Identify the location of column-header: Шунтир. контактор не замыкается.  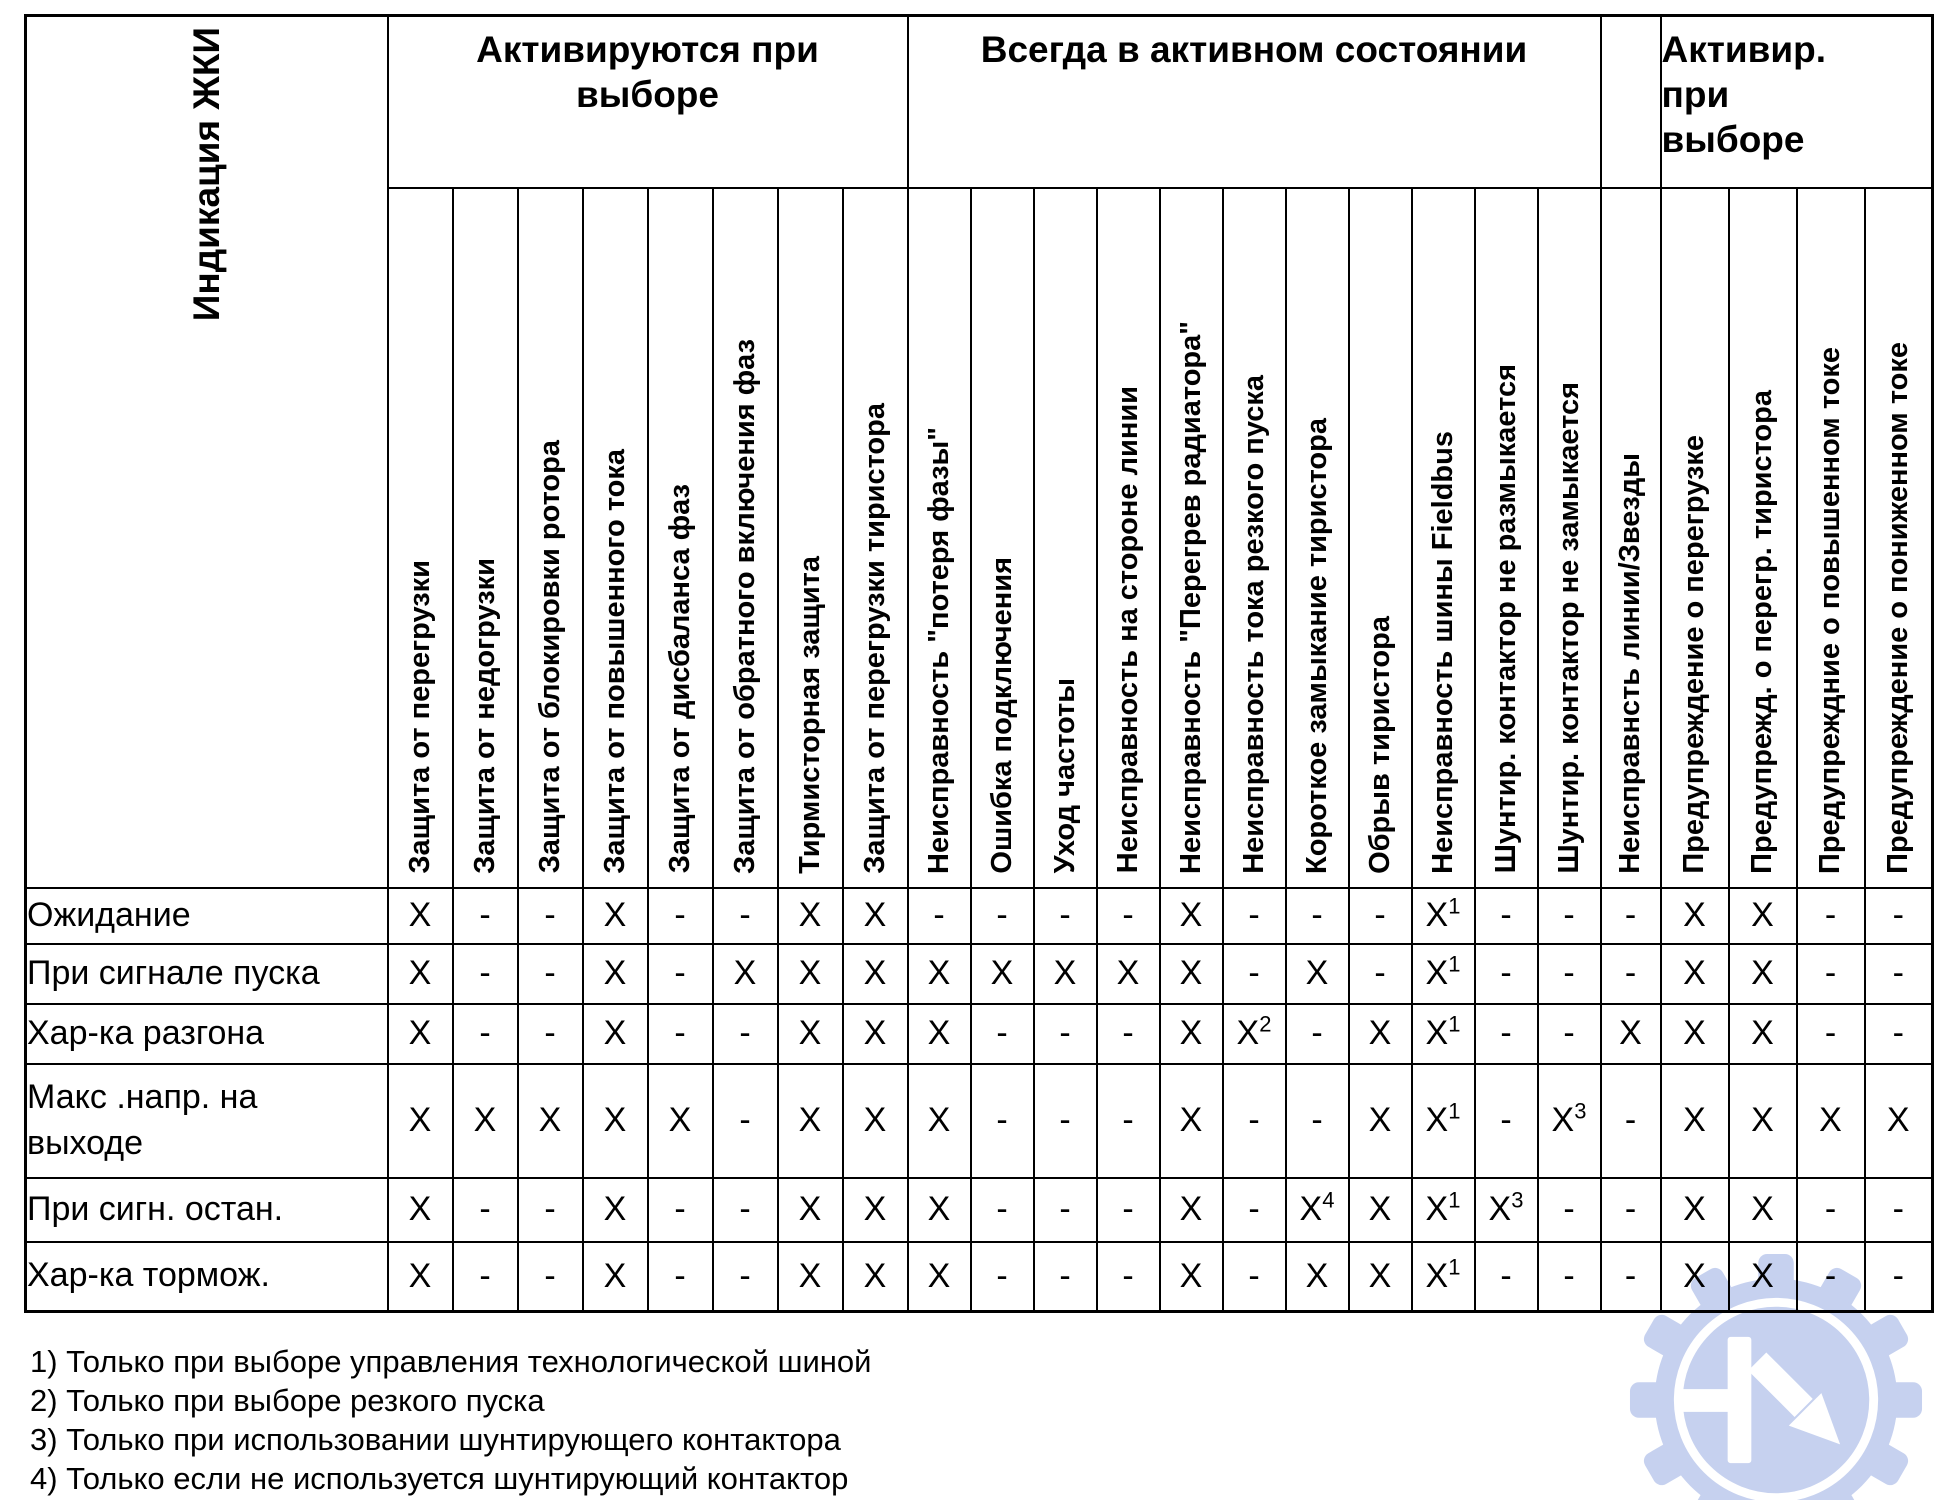
(1569, 537).